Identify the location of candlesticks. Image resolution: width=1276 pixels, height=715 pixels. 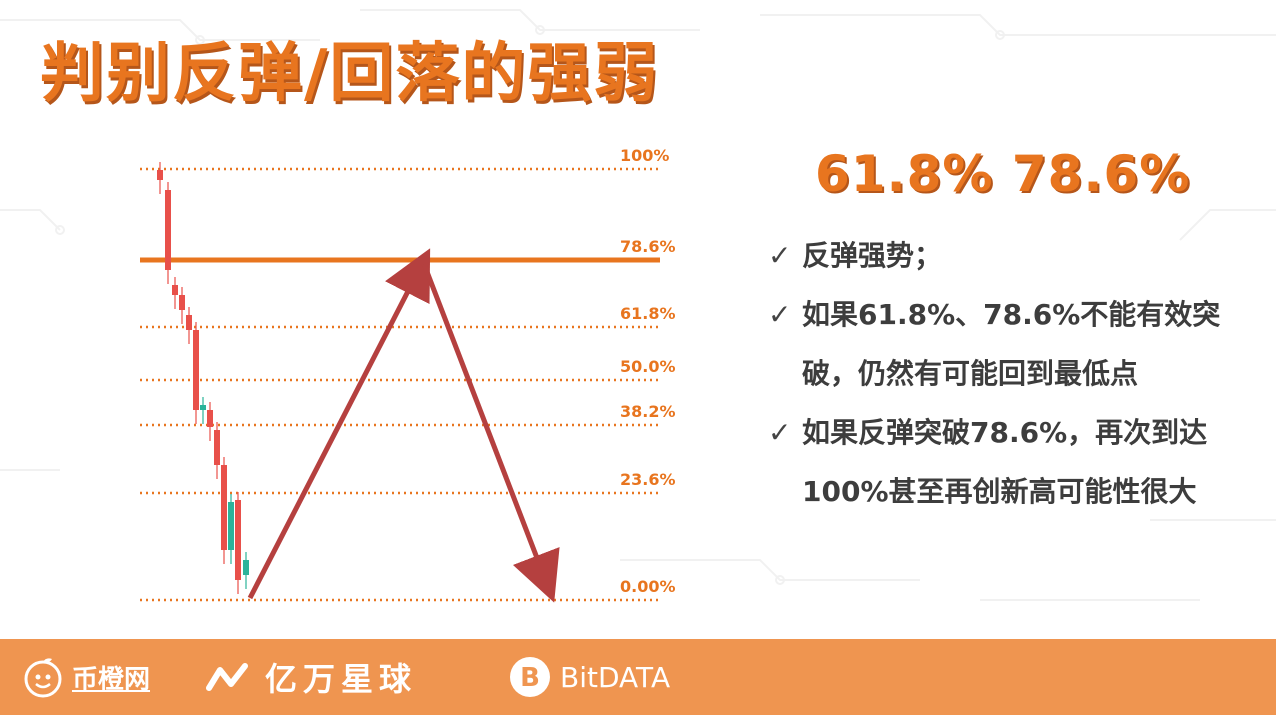
(203, 378).